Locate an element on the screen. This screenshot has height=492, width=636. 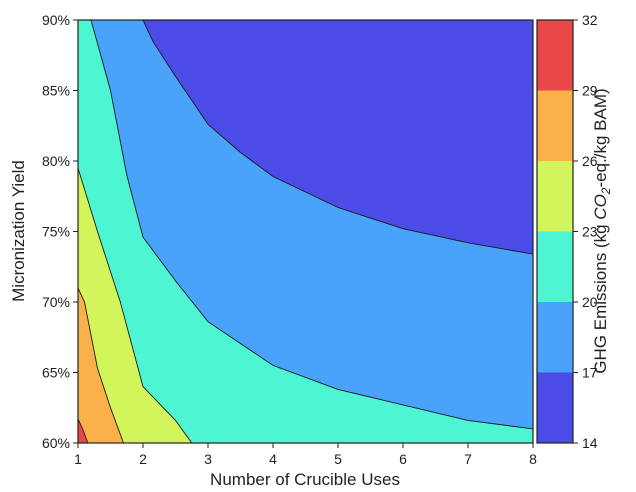
colorbar is located at coordinates (555, 231).